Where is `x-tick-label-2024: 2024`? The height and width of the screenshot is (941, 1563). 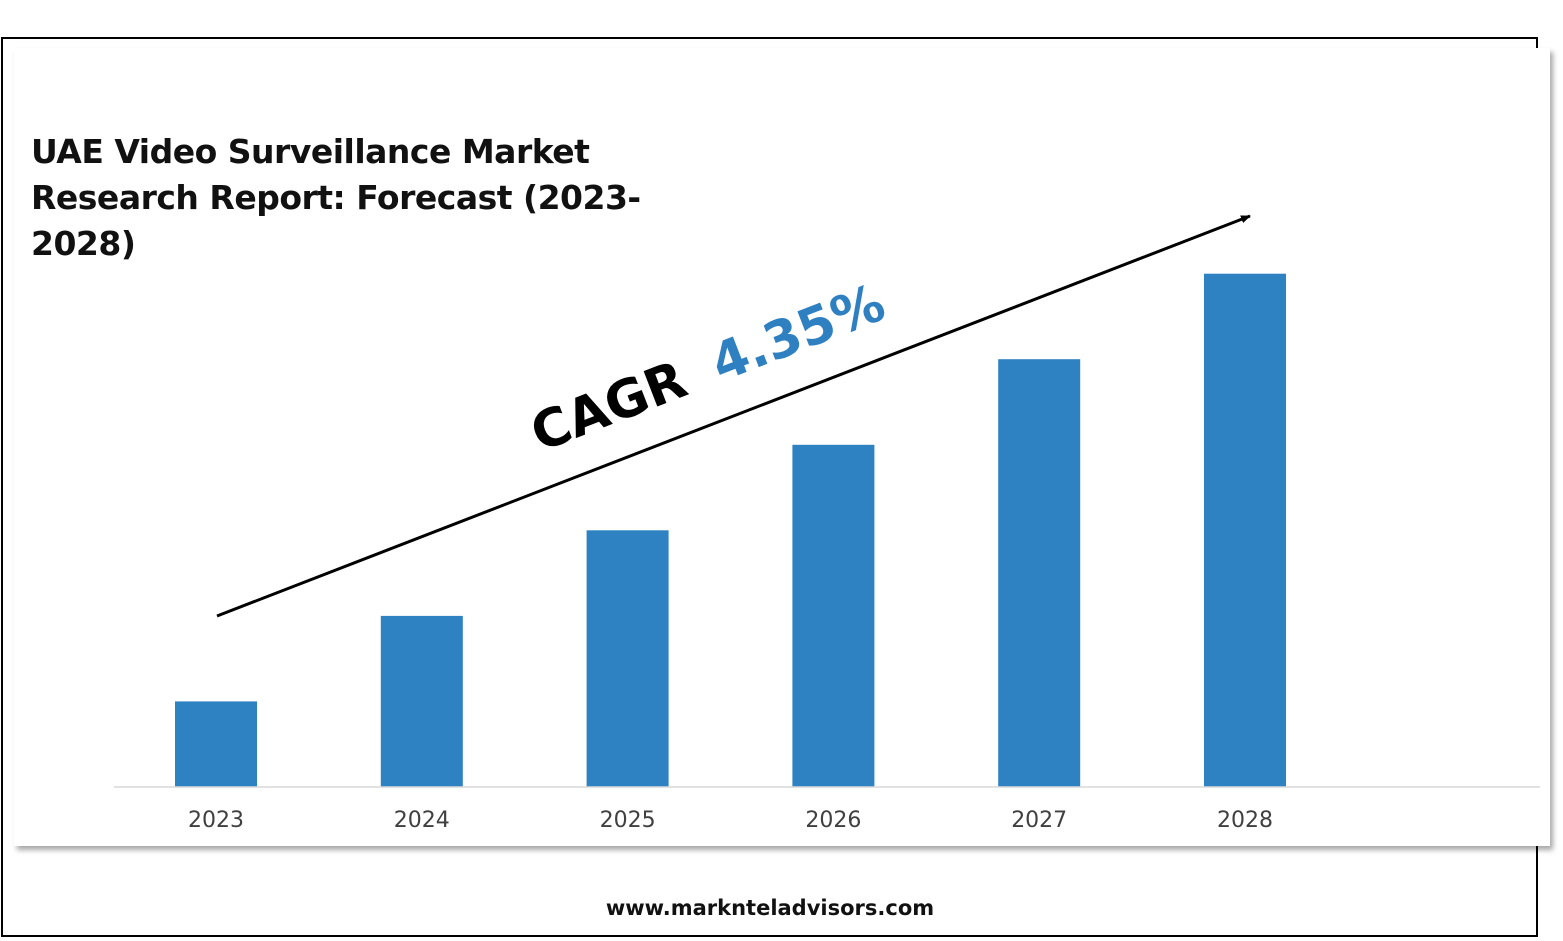
x-tick-label-2024: 2024 is located at coordinates (422, 820).